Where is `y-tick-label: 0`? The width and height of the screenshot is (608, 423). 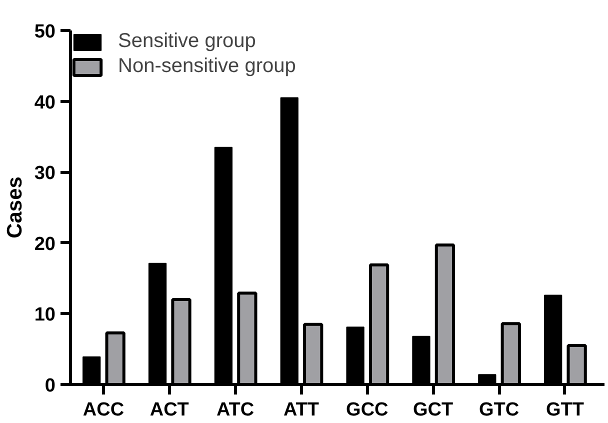
y-tick-label: 0 is located at coordinates (50, 386).